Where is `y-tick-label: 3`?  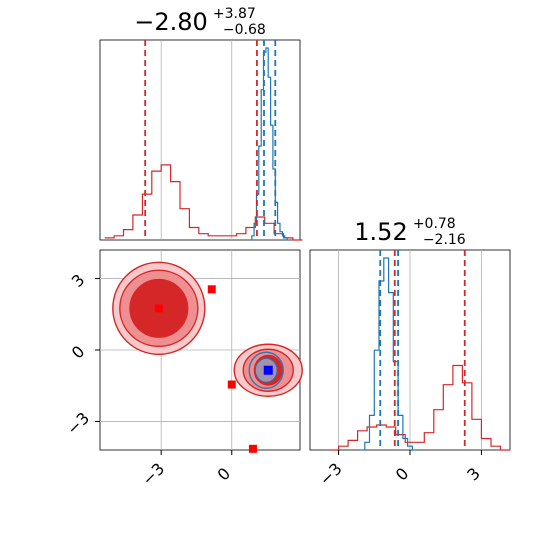
y-tick-label: 3 is located at coordinates (78, 280).